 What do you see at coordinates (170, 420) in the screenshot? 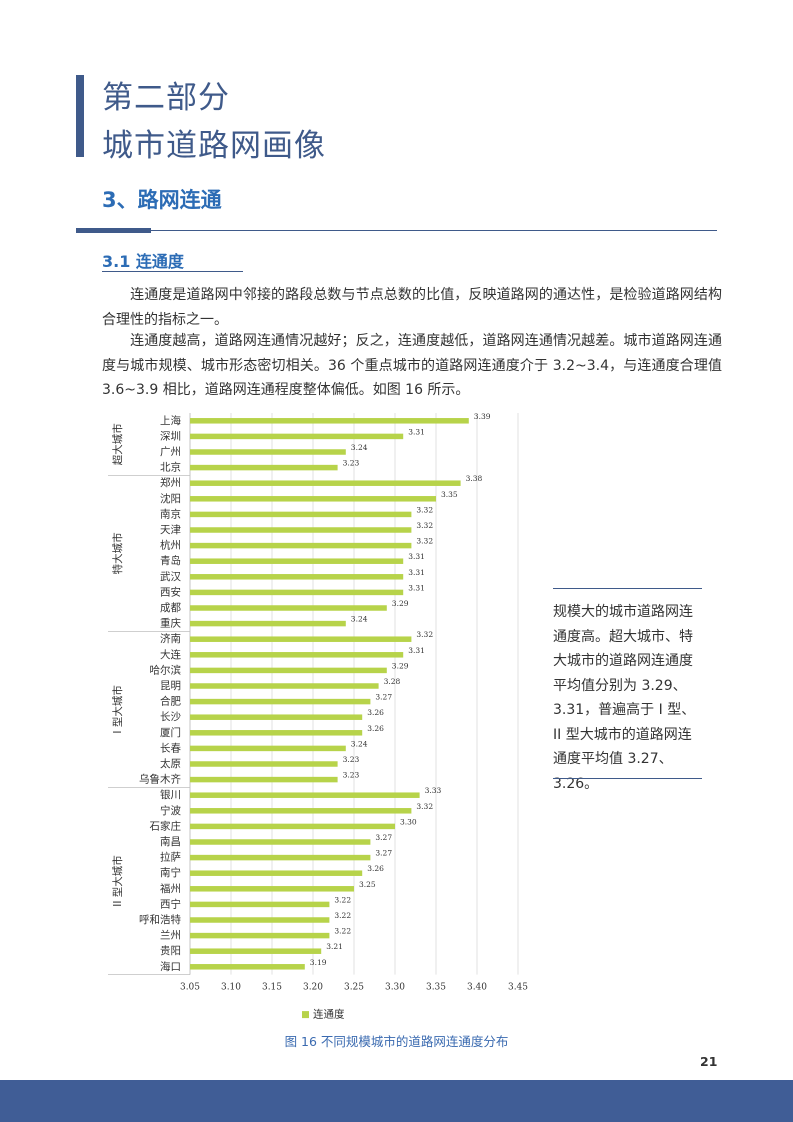
I see `city-label: 上海` at bounding box center [170, 420].